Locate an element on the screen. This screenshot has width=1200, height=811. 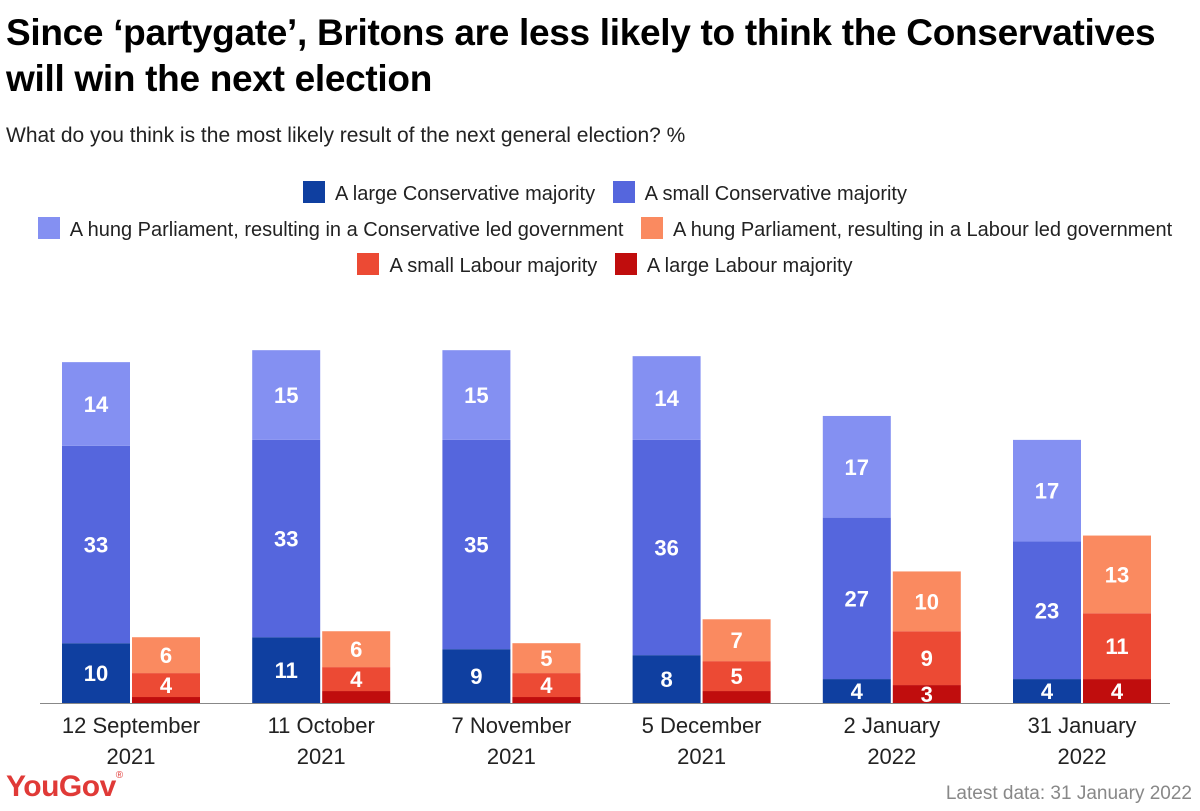
data-label: 36 is located at coordinates (666, 548).